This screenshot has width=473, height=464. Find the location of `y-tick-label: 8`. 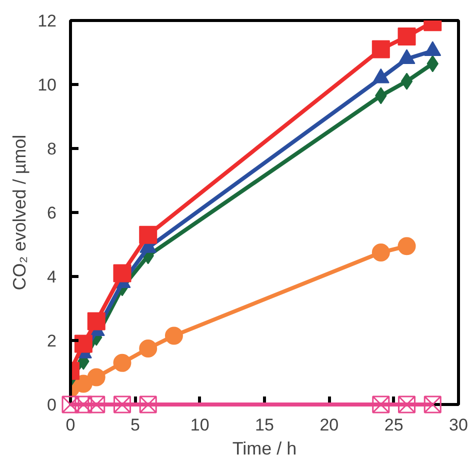

y-tick-label: 8 is located at coordinates (52, 149).